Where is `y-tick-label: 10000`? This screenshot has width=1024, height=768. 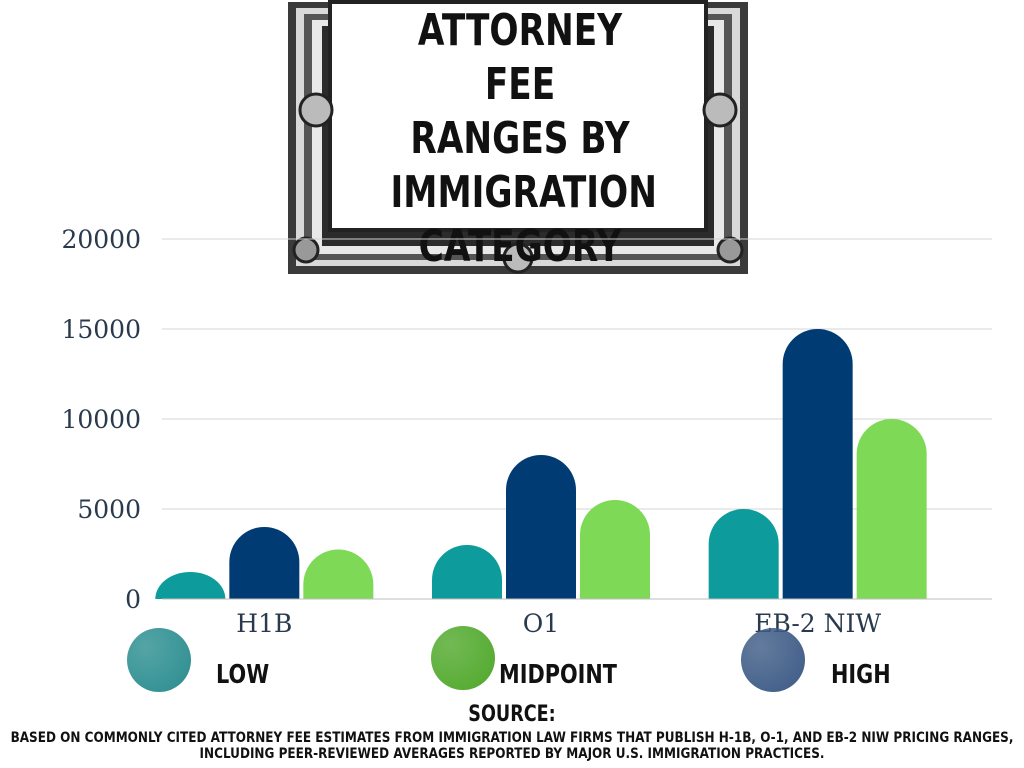
y-tick-label: 10000 is located at coordinates (101, 419).